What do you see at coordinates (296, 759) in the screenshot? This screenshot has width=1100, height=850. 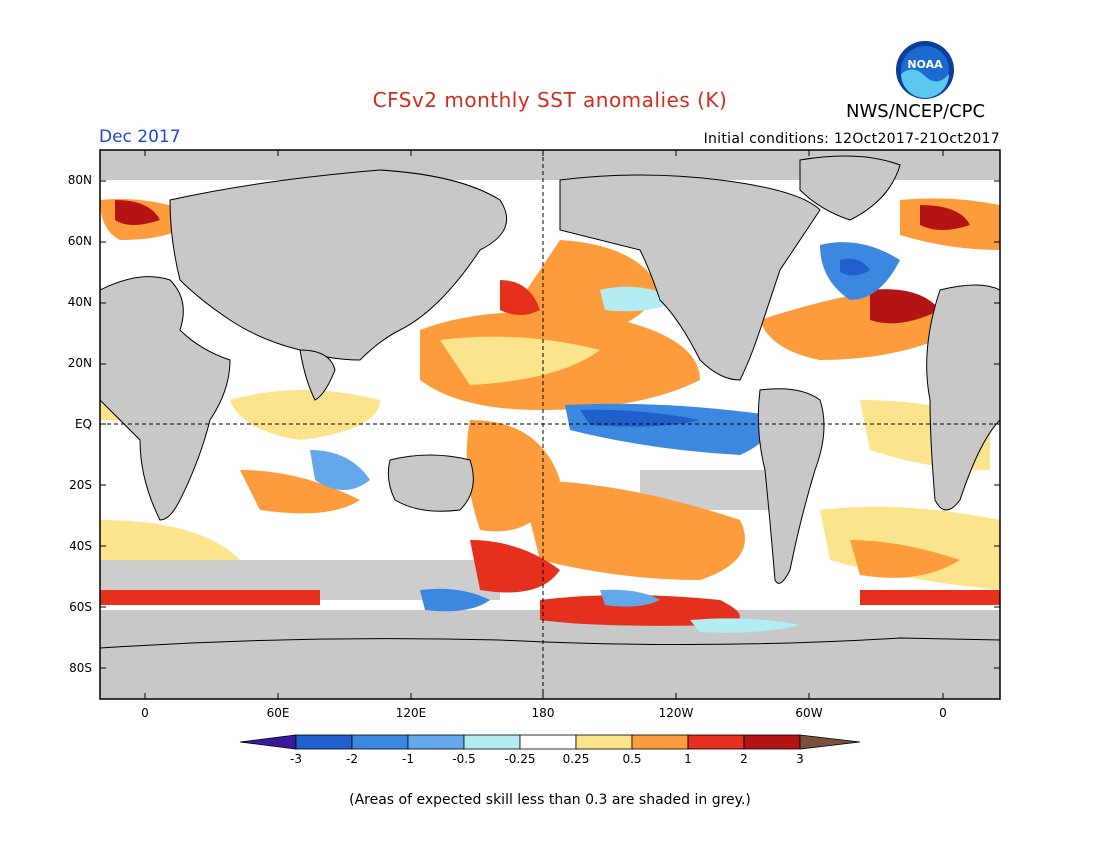 I see `colorbar-label: -3` at bounding box center [296, 759].